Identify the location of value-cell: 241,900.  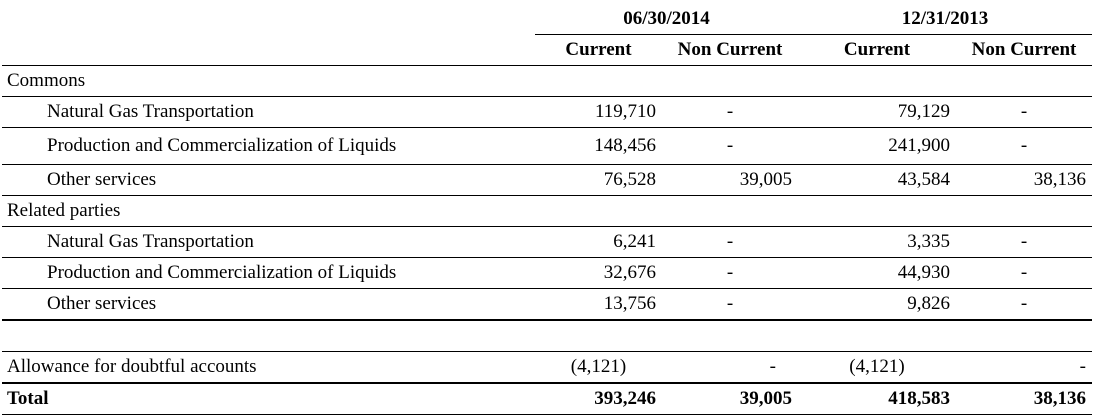
(877, 146).